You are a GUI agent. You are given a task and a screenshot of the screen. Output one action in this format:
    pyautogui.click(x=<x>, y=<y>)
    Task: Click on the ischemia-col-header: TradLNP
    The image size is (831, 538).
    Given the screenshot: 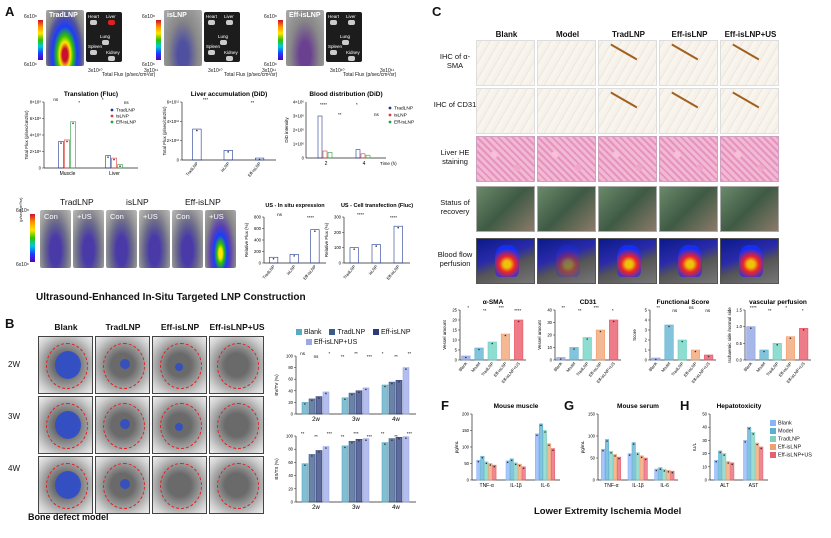 What is the action you would take?
    pyautogui.click(x=628, y=34)
    